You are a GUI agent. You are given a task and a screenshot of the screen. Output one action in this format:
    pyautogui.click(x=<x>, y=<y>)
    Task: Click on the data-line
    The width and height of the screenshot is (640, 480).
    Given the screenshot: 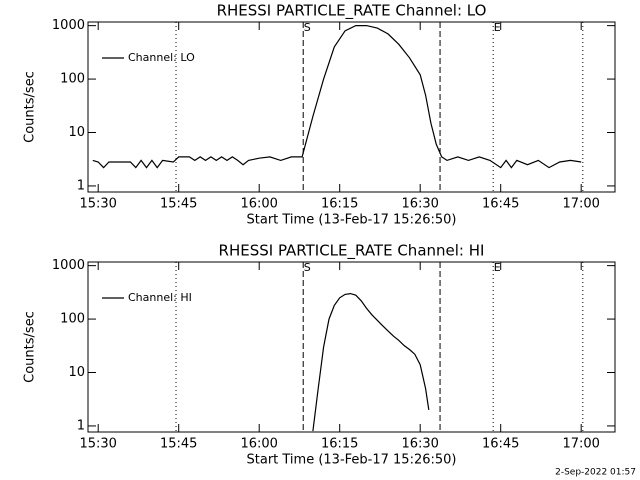 What is the action you would take?
    pyautogui.click(x=371, y=362)
    